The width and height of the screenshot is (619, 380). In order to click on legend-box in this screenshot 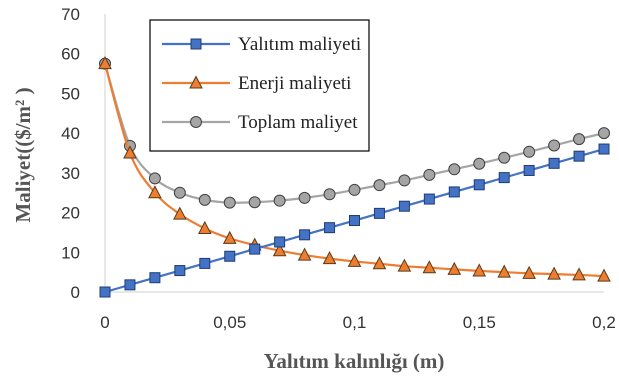, I will do `click(259, 85)`.